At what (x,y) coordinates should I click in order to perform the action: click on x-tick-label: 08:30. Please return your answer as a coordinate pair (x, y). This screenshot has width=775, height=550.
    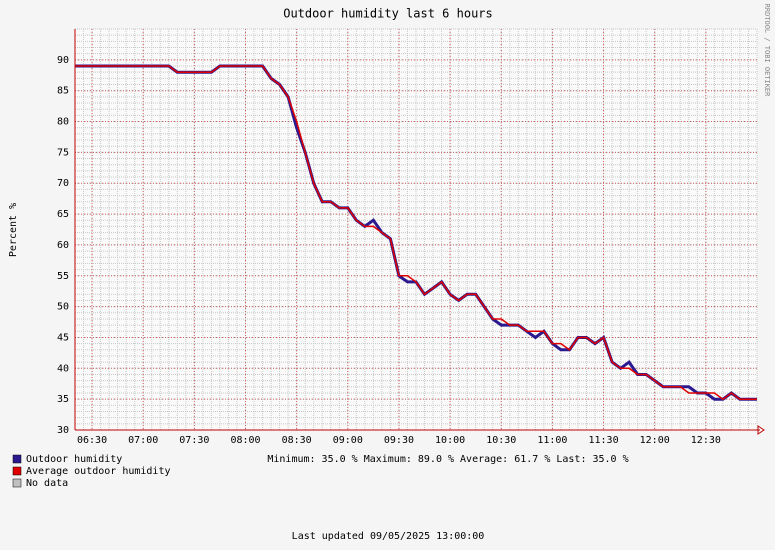
    Looking at the image, I should click on (297, 440).